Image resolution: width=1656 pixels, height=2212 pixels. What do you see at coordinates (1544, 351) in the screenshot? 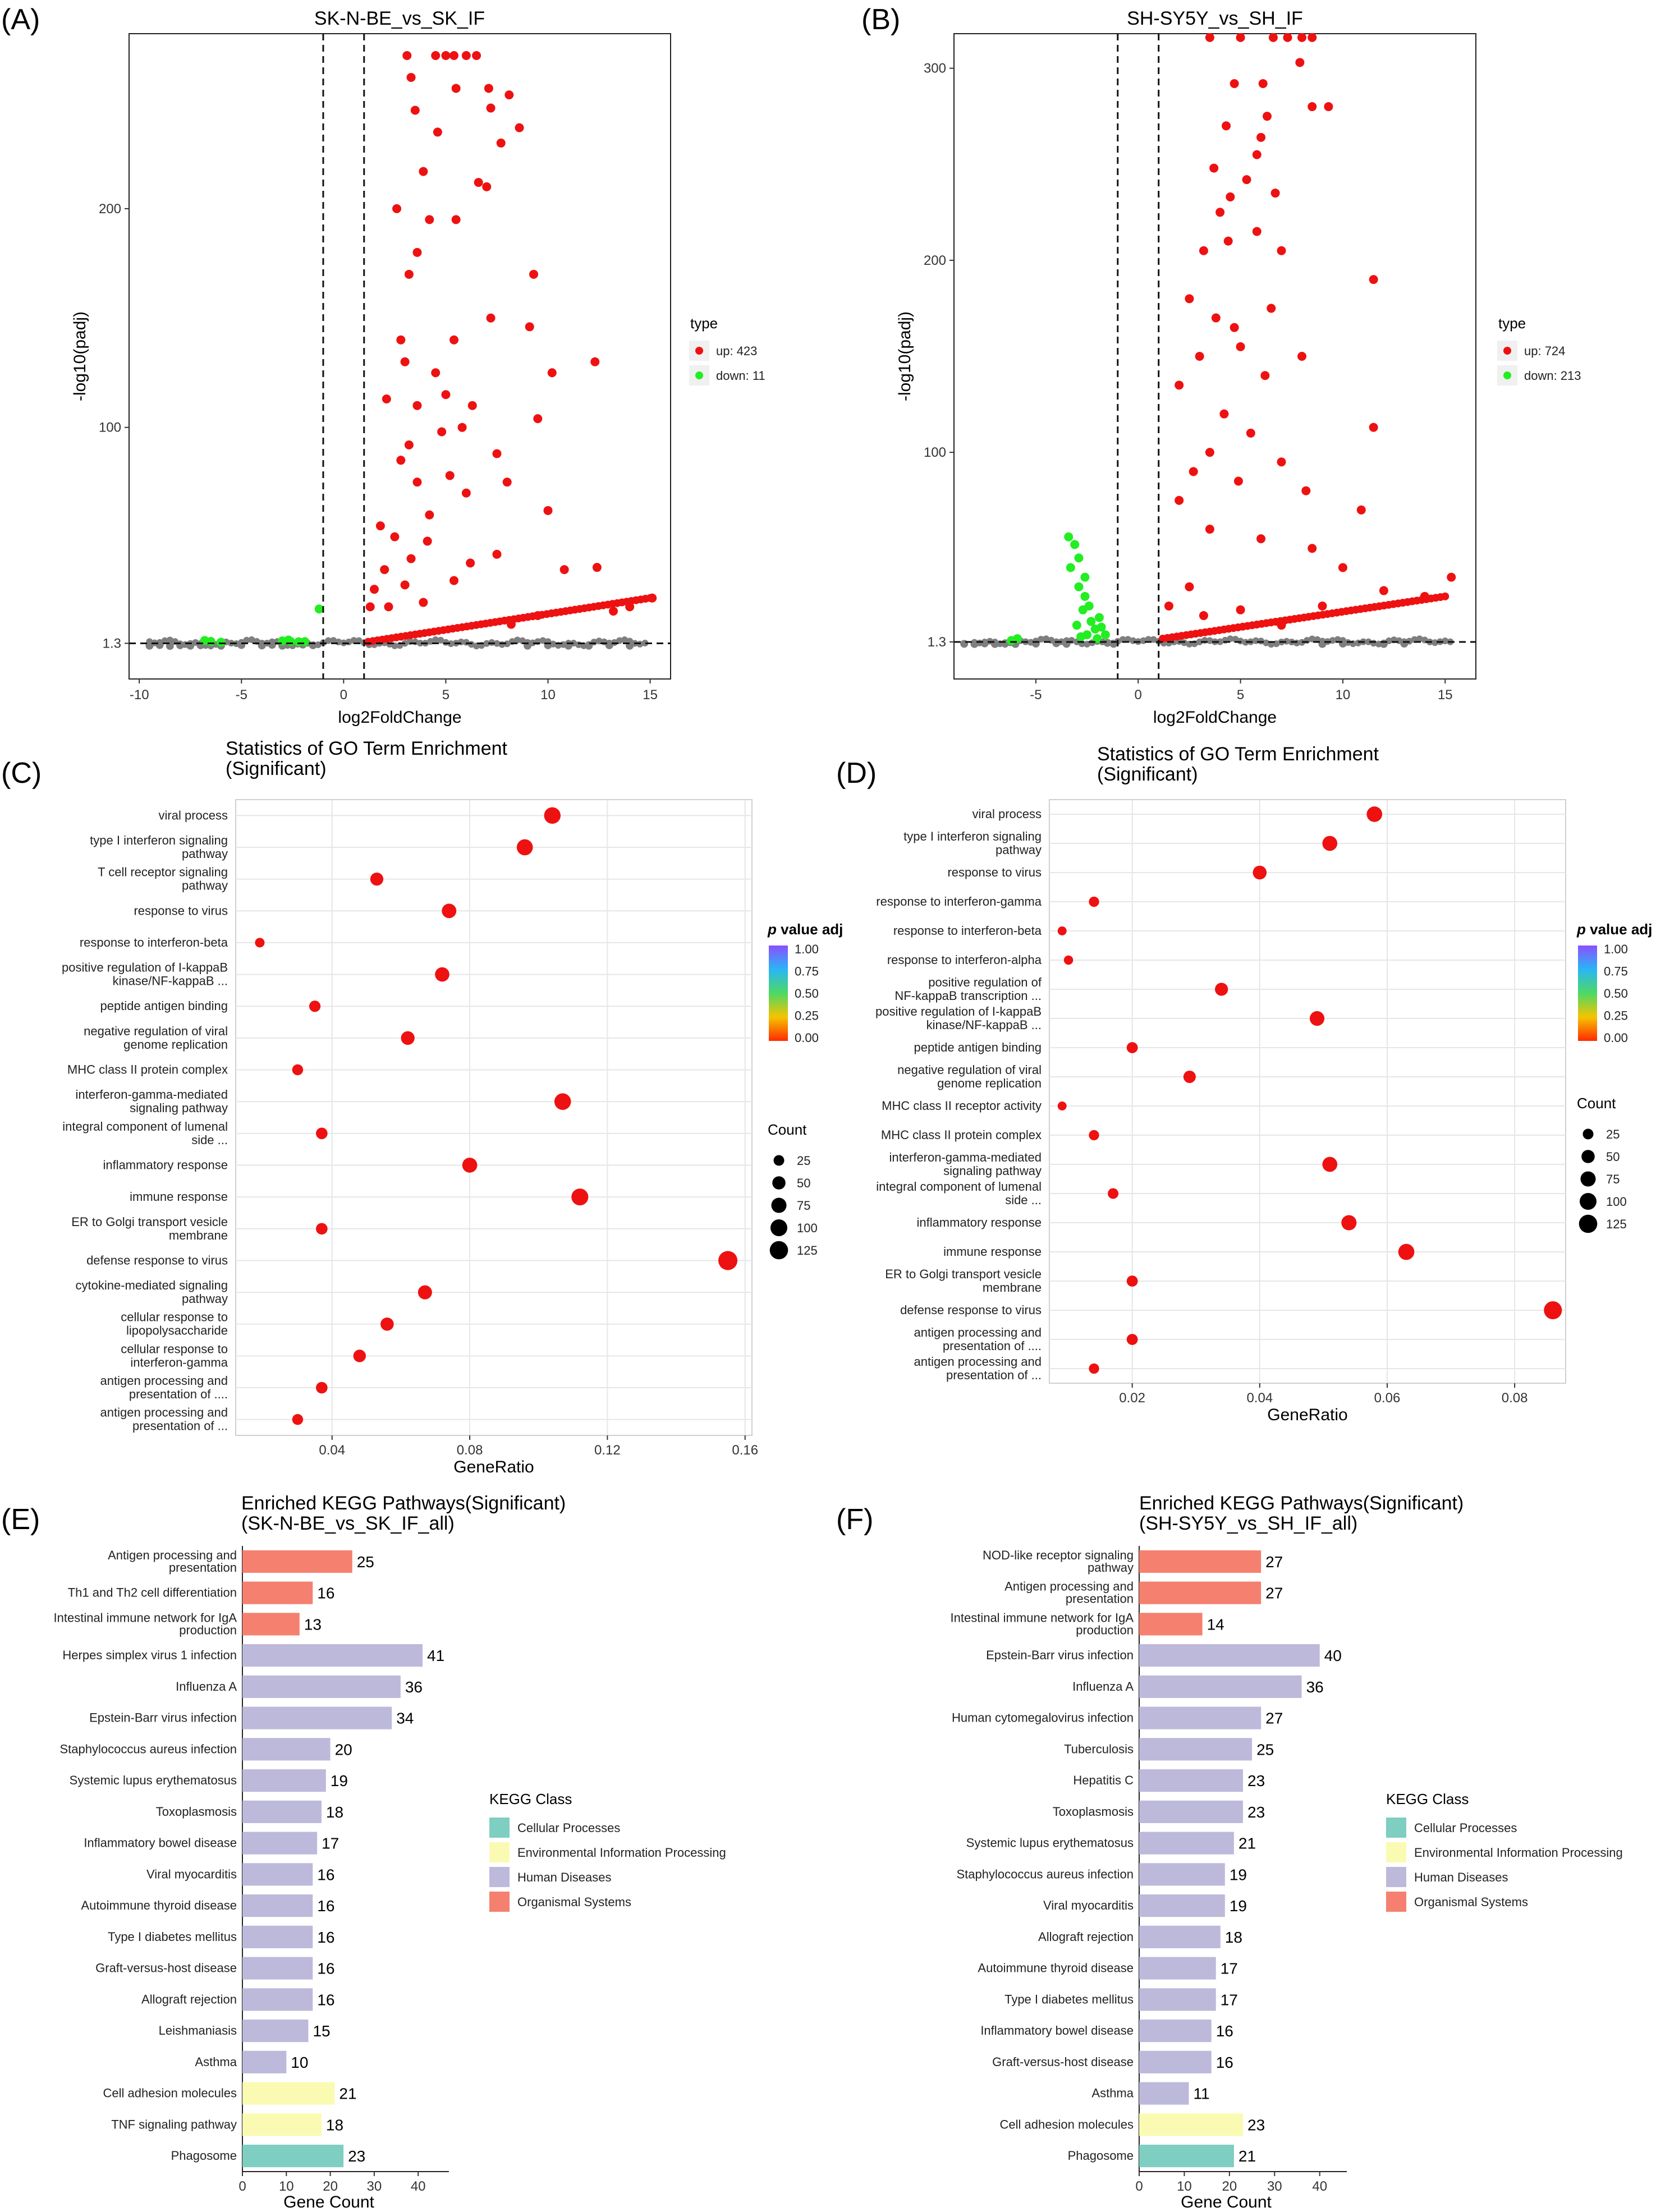
I see `legend-label: up: 724` at bounding box center [1544, 351].